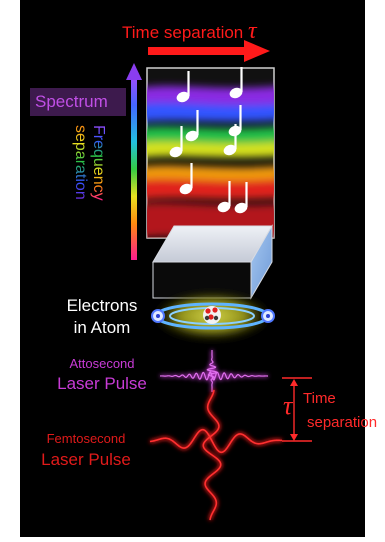 This screenshot has height=542, width=385. I want to click on spectrum-label-box, so click(78, 102).